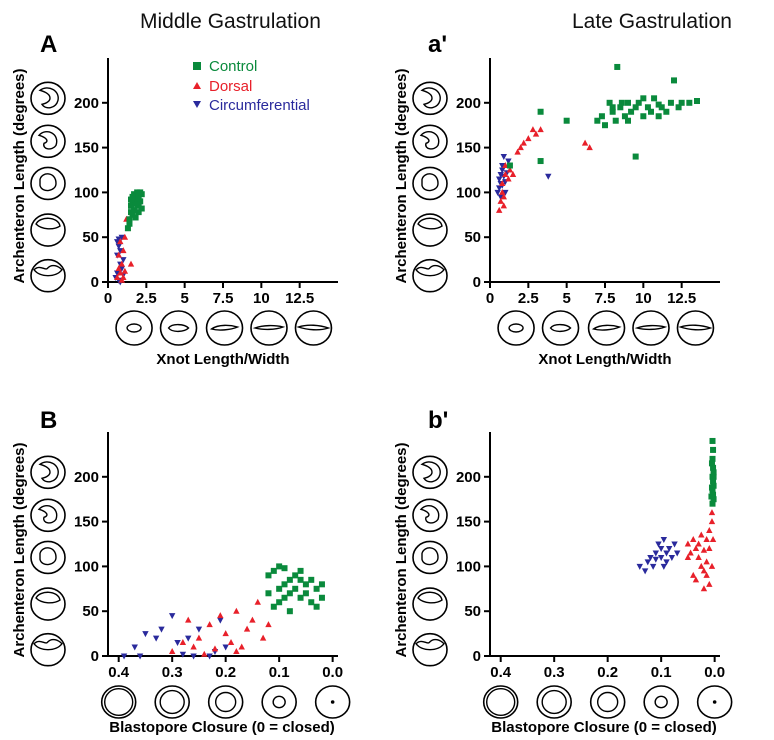 This screenshot has width=774, height=740. I want to click on x-tick-label: 7.5, so click(223, 298).